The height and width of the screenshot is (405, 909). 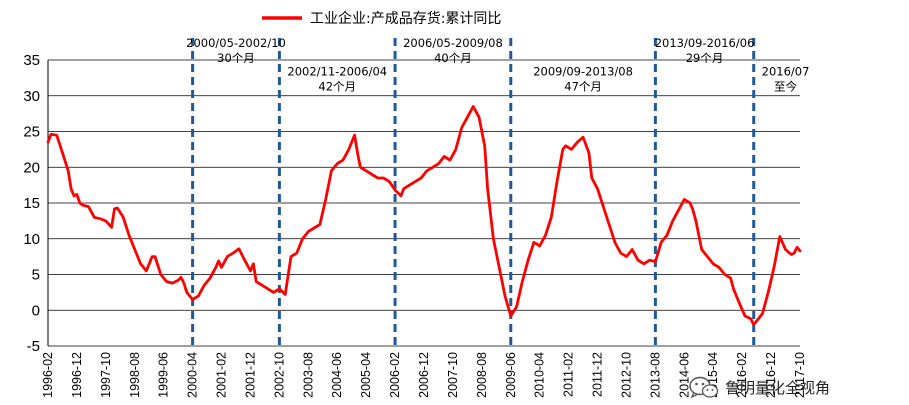 What do you see at coordinates (337, 87) in the screenshot?
I see `annotation-label: 42个月` at bounding box center [337, 87].